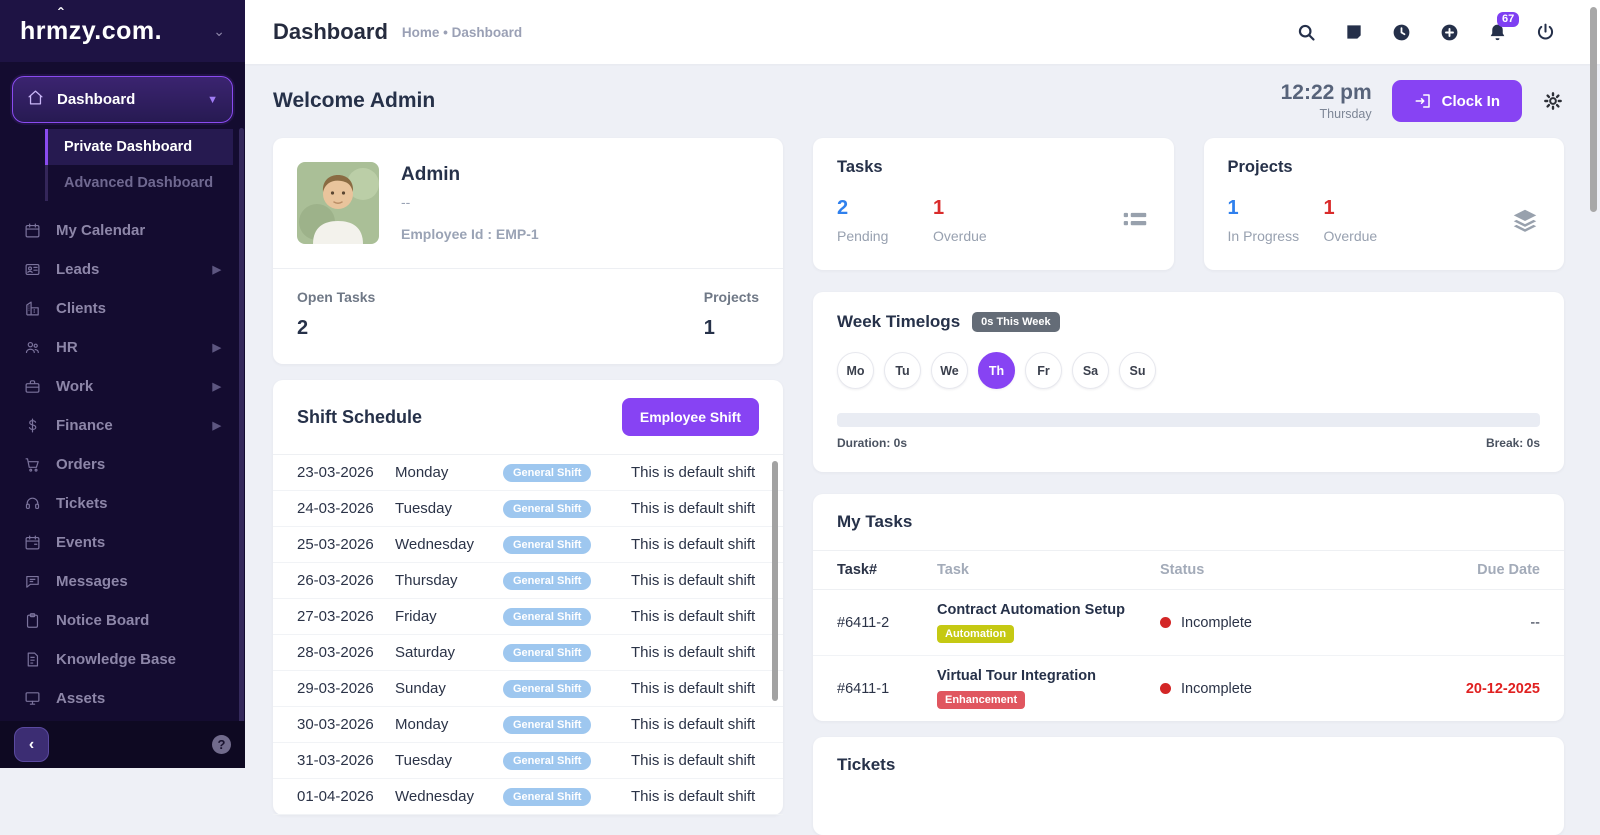 The width and height of the screenshot is (1600, 835). I want to click on task-tag: Enhancement, so click(981, 700).